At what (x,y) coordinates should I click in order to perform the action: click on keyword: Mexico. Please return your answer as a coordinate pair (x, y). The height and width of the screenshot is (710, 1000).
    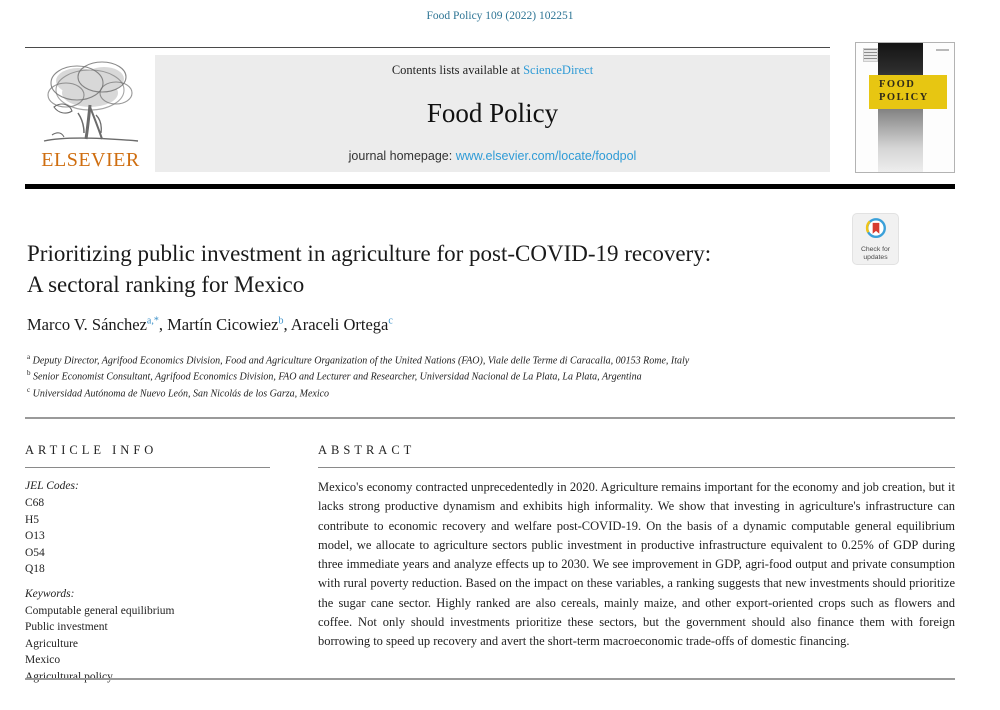
    Looking at the image, I should click on (43, 660).